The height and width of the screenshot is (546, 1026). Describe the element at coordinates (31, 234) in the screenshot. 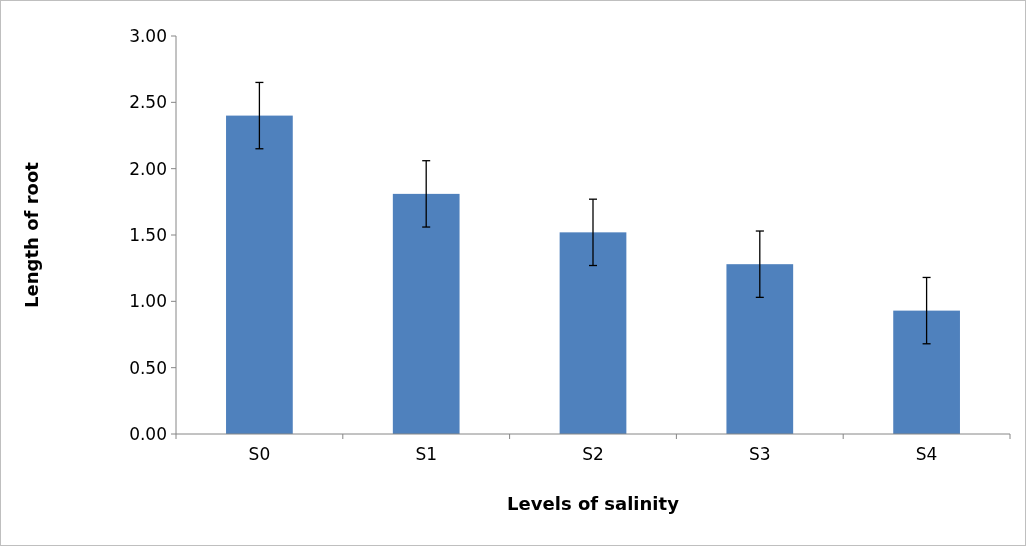

I see `y-axis-title: Length of root` at that location.